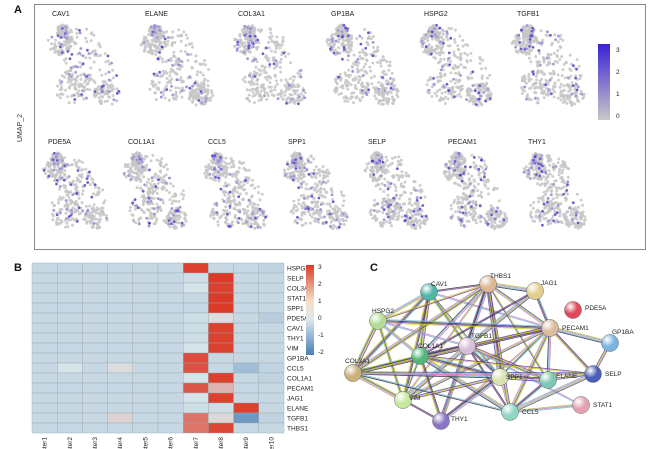 The width and height of the screenshot is (650, 449). Describe the element at coordinates (61, 14) in the screenshot. I see `umap-plot-title: CAV1` at that location.